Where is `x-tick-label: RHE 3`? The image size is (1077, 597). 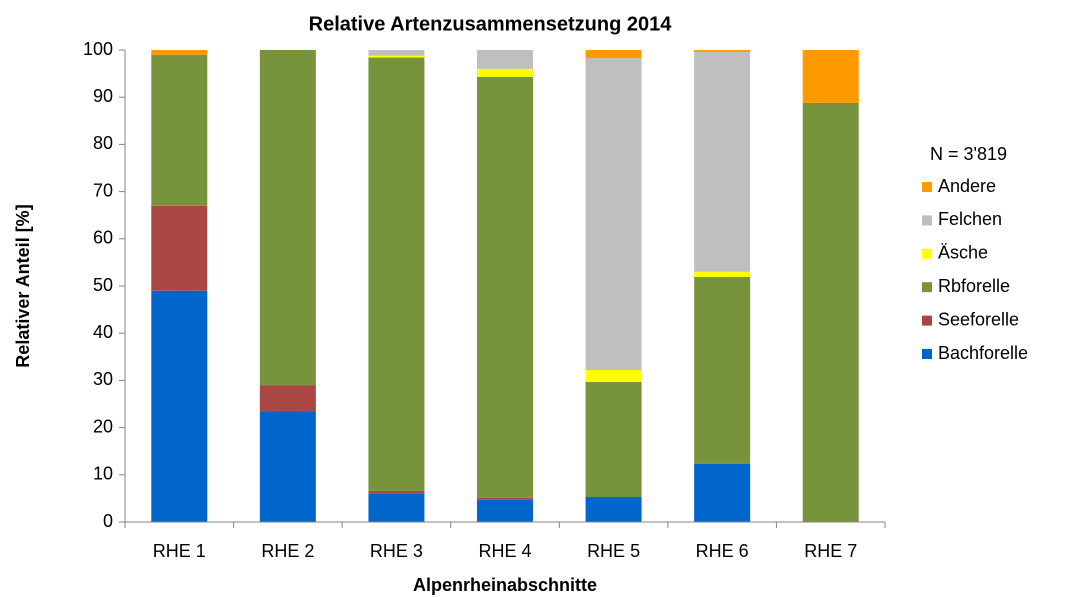
x-tick-label: RHE 3 is located at coordinates (396, 551).